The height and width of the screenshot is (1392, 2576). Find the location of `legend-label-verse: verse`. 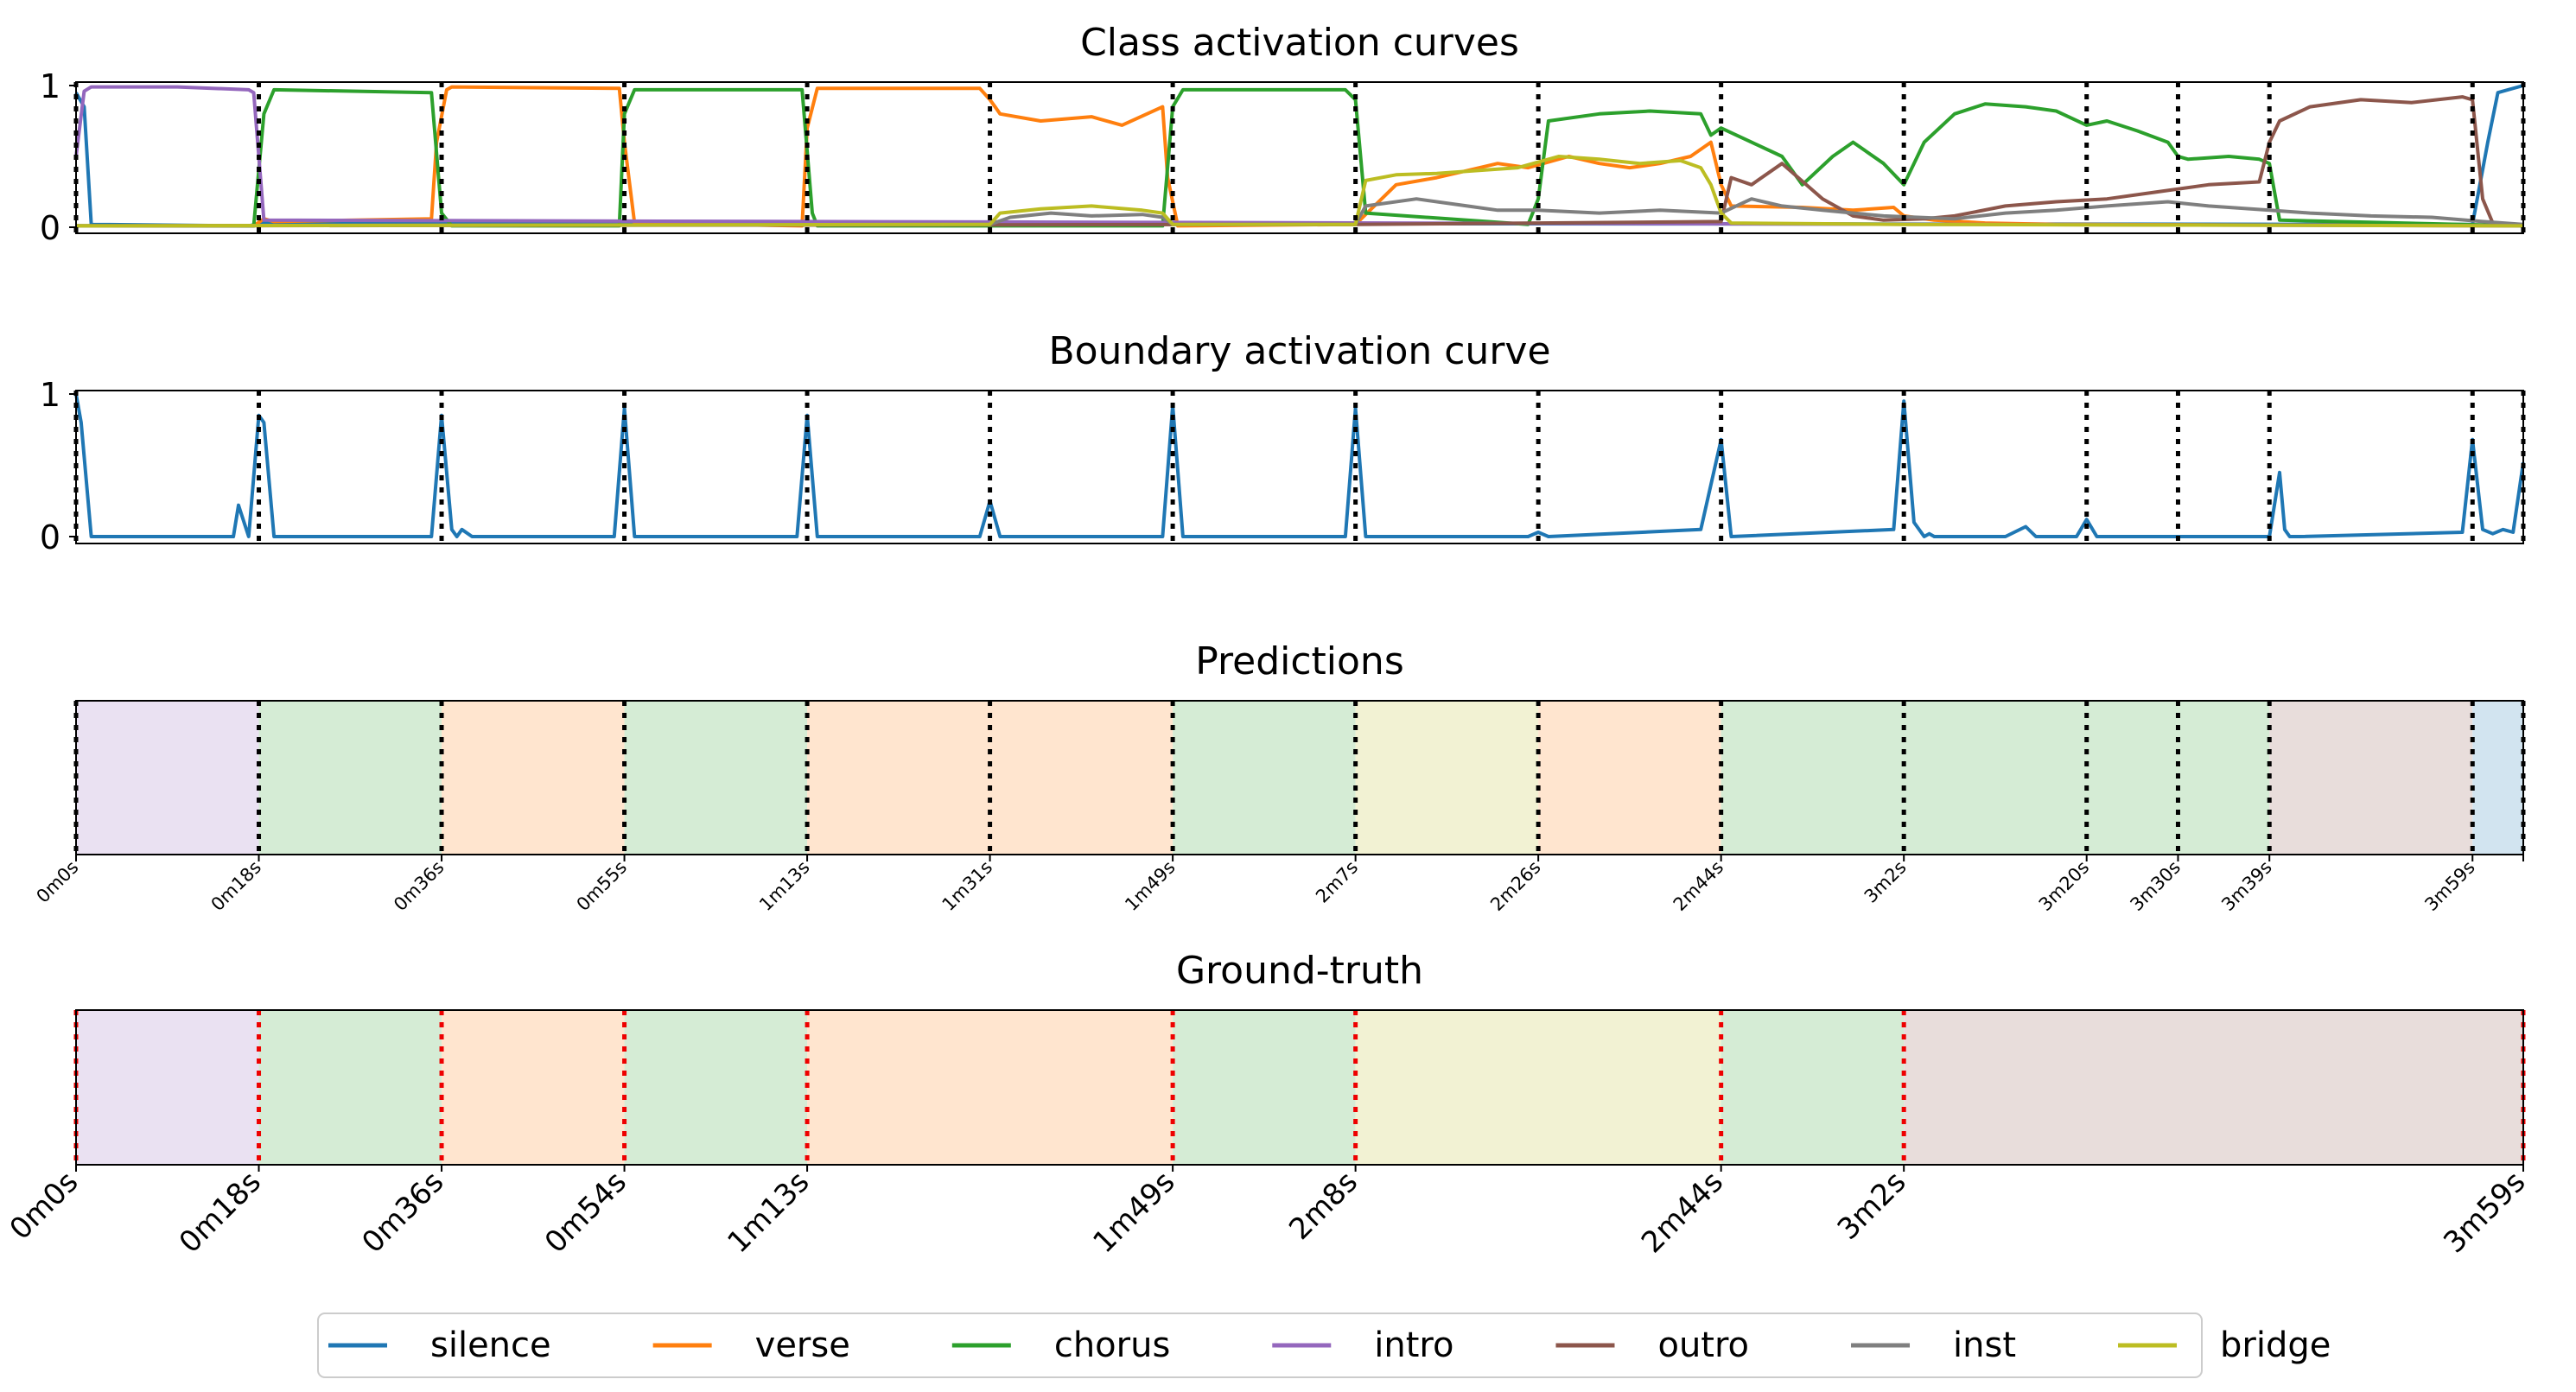

legend-label-verse: verse is located at coordinates (803, 1345).